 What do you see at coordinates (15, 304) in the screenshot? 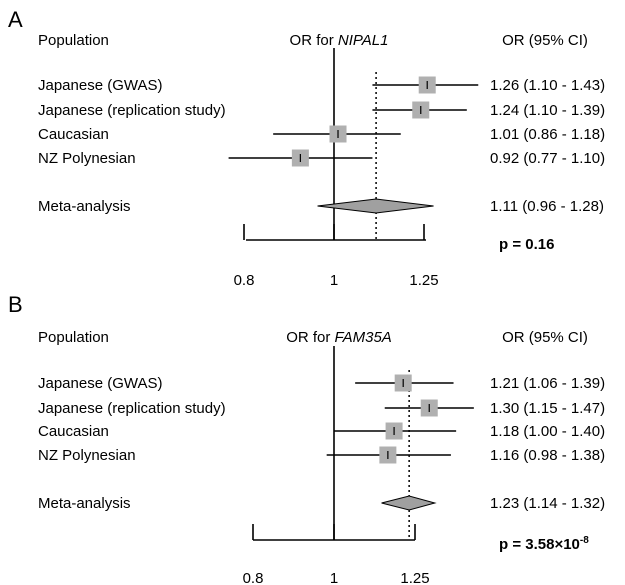
I see `panel-letter: B` at bounding box center [15, 304].